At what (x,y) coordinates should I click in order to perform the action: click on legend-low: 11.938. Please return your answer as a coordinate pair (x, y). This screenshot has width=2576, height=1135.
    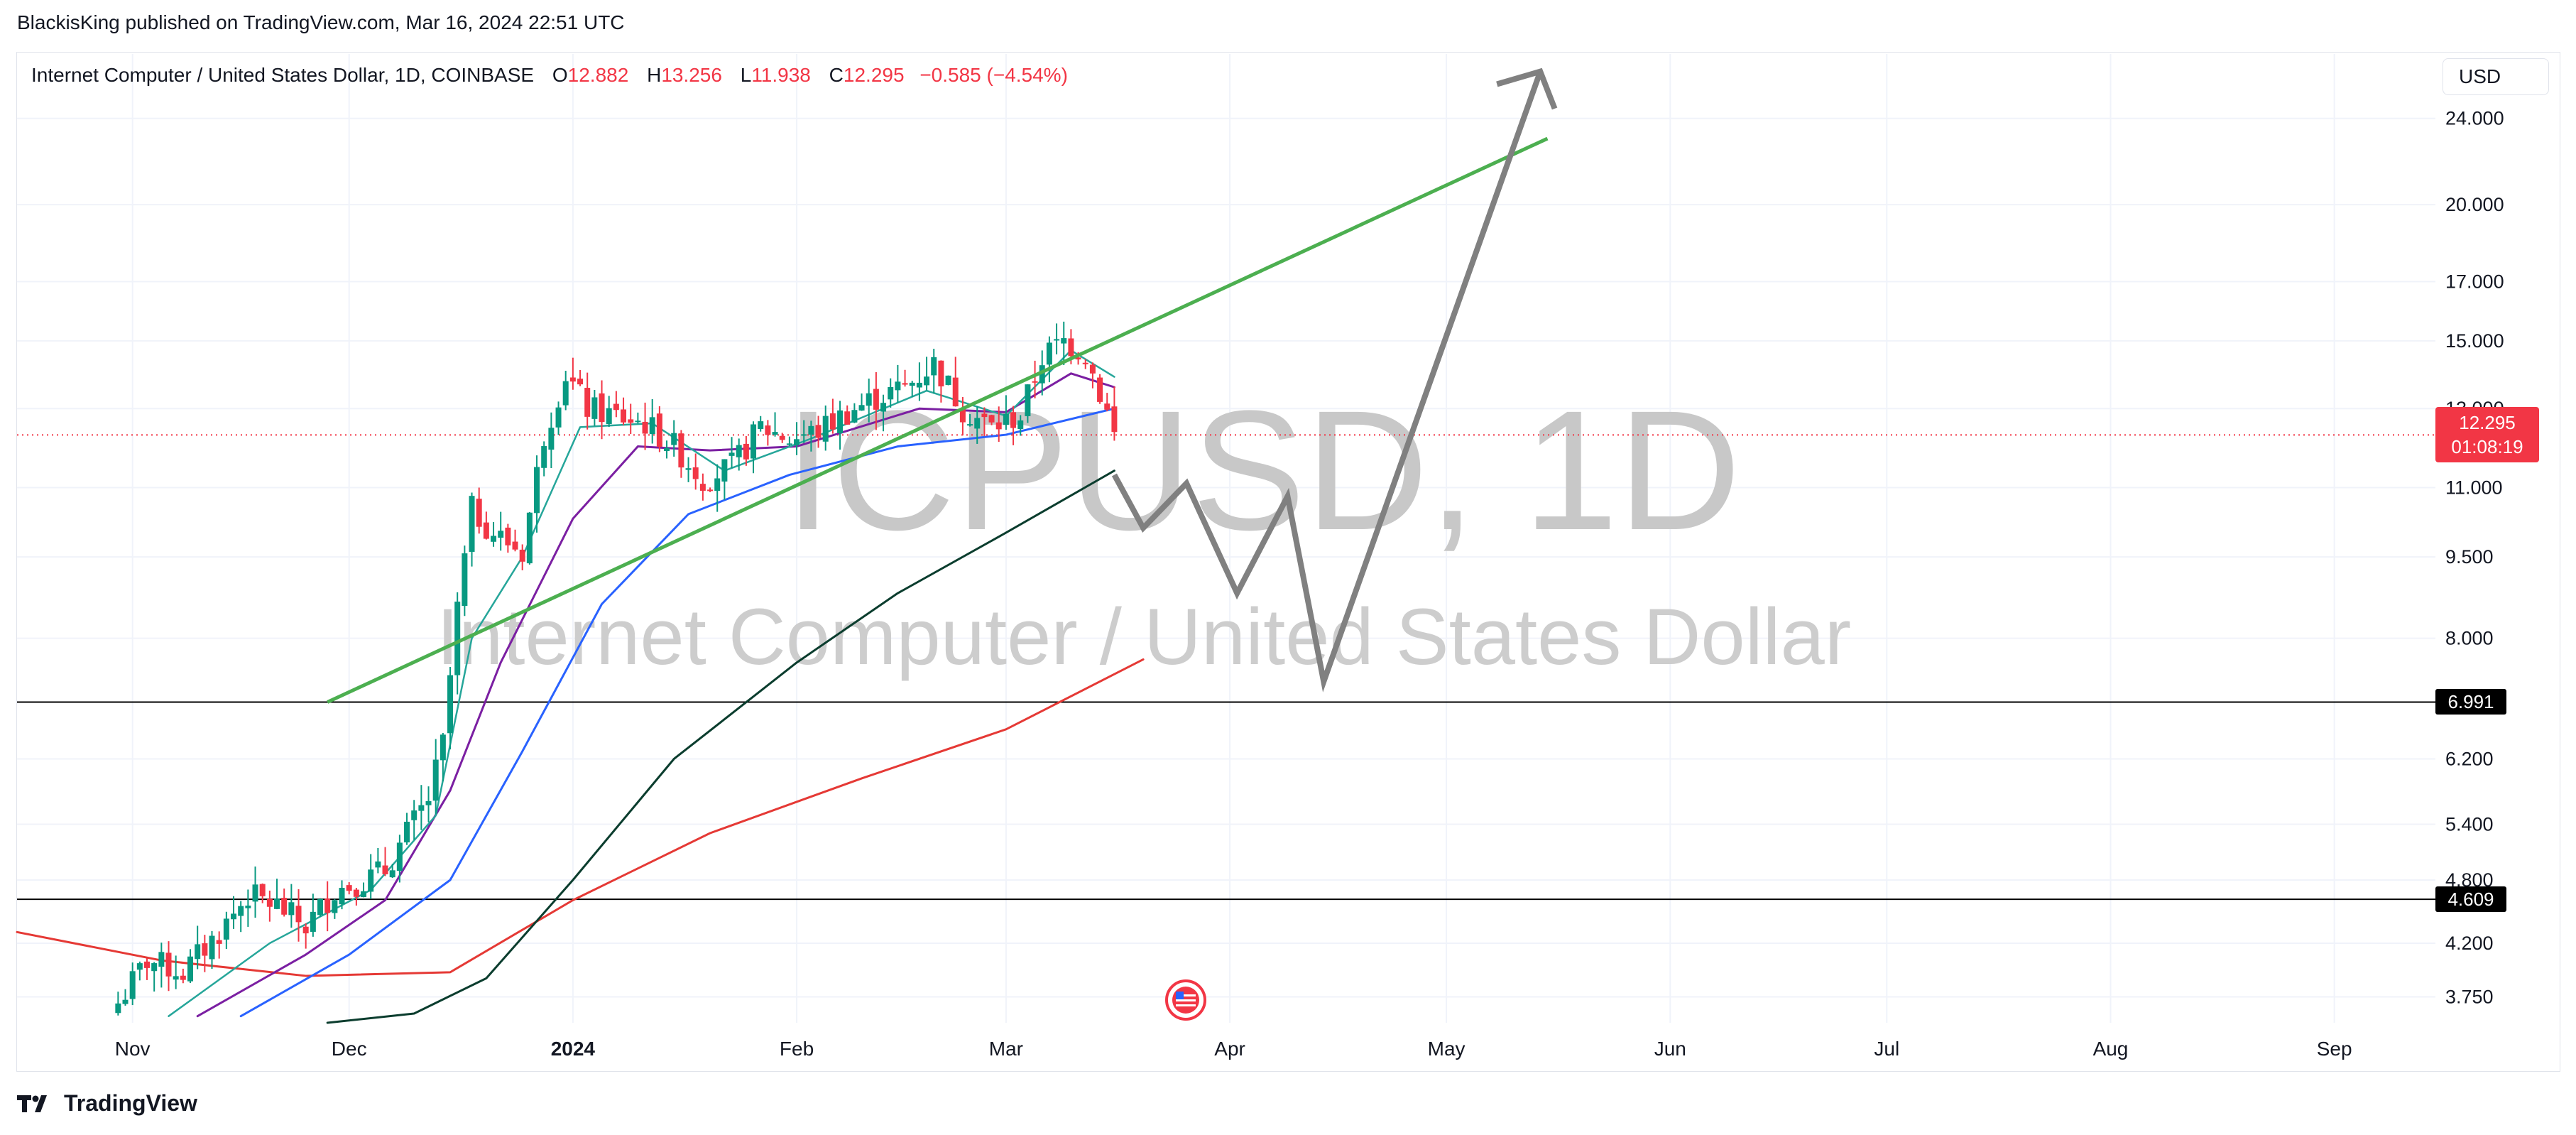
    Looking at the image, I should click on (781, 75).